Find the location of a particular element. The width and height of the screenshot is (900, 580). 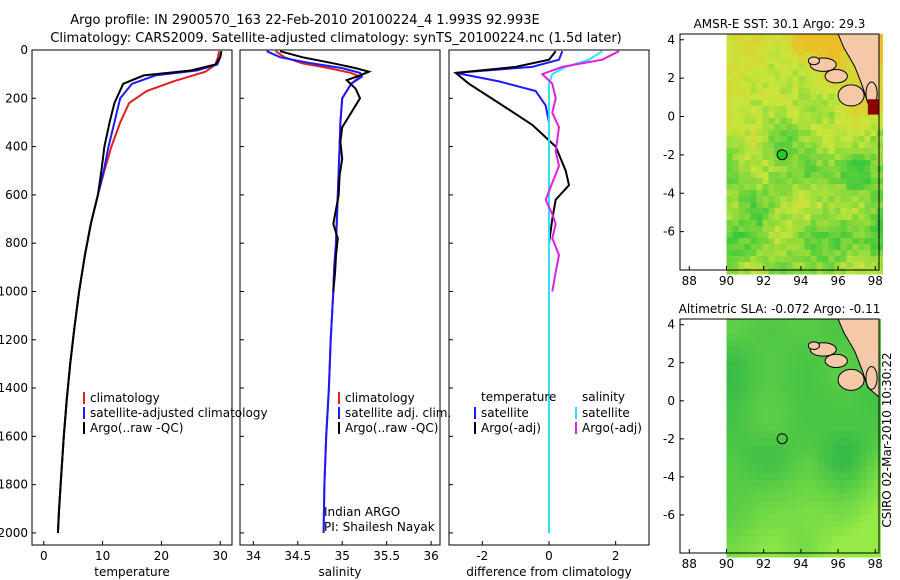

y-tick-label: -4 is located at coordinates (669, 477).